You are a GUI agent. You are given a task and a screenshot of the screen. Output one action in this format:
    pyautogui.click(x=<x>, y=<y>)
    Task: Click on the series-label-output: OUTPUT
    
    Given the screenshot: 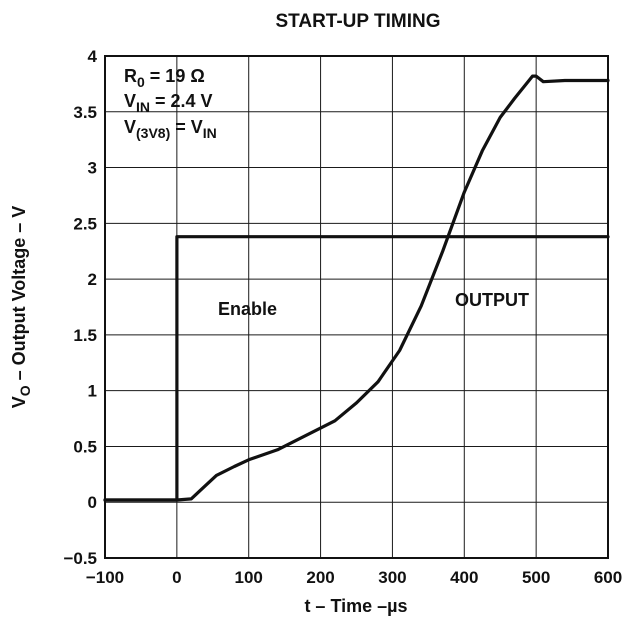 What is the action you would take?
    pyautogui.click(x=492, y=300)
    